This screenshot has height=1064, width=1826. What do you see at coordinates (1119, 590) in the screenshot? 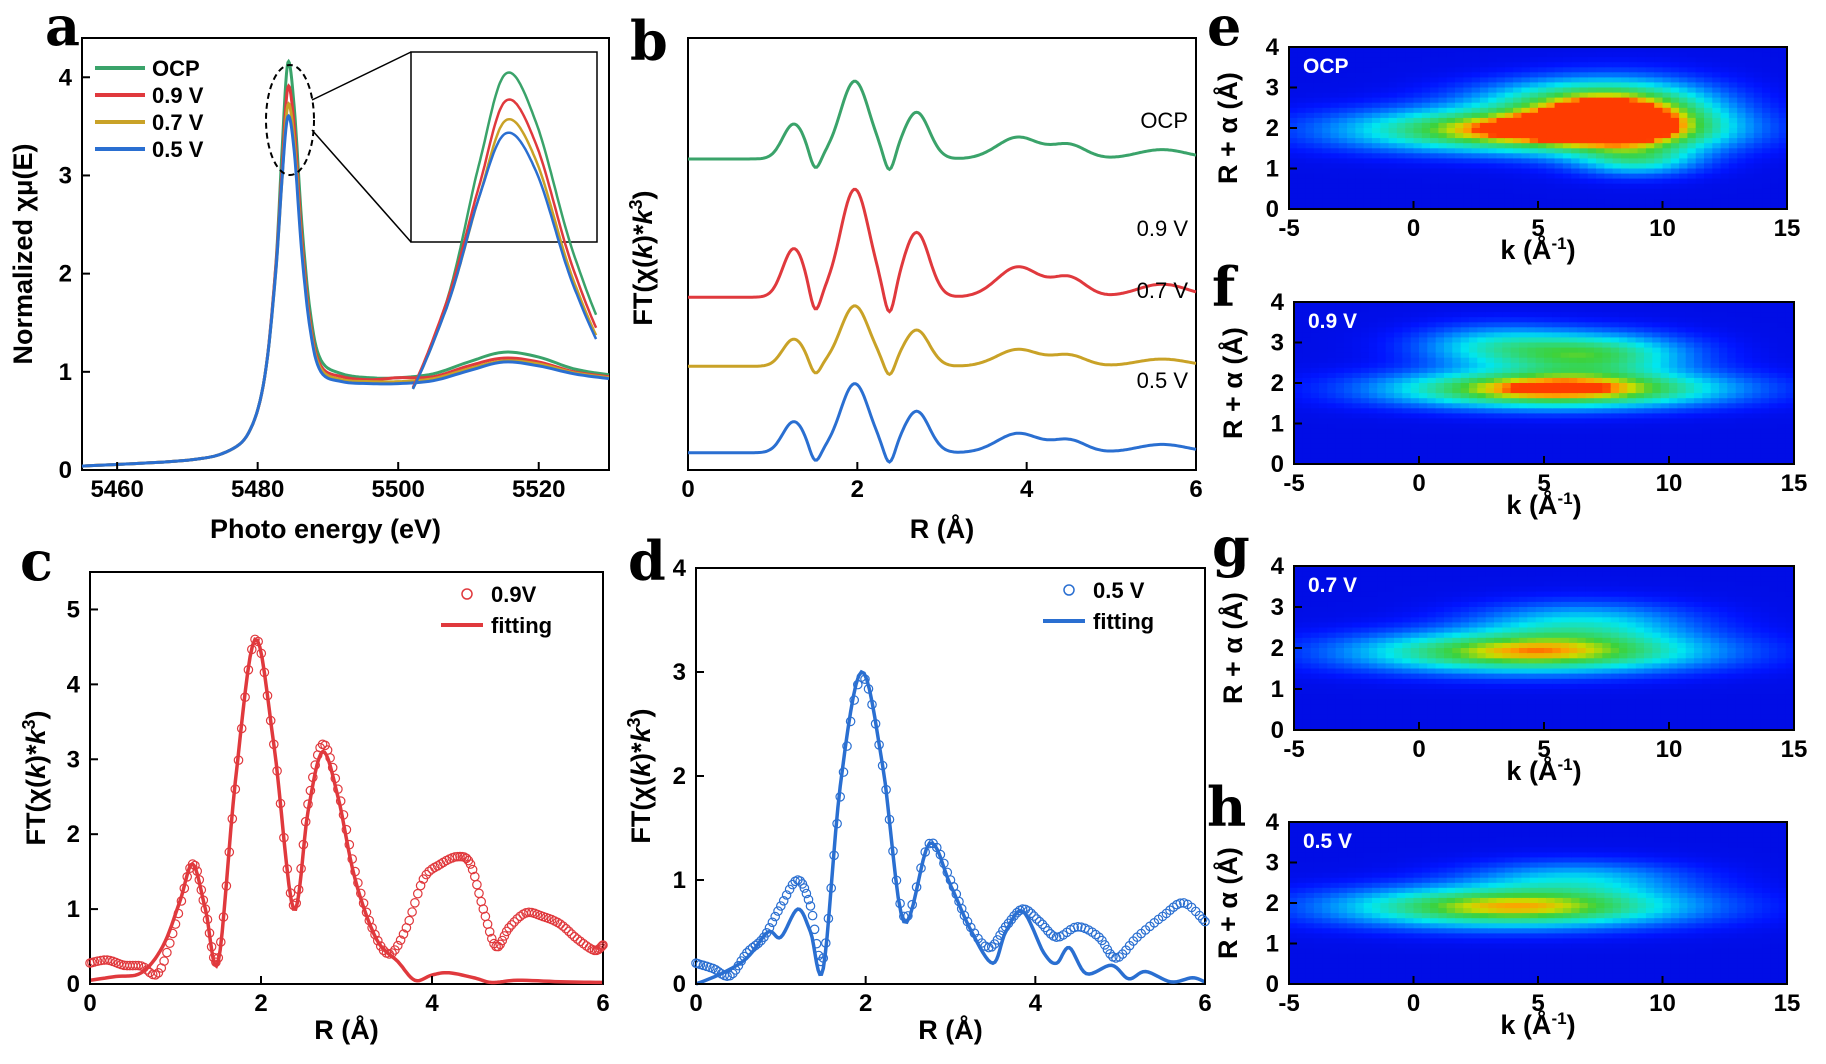
I see `panel-d-legend-label: 0.5 V` at bounding box center [1119, 590].